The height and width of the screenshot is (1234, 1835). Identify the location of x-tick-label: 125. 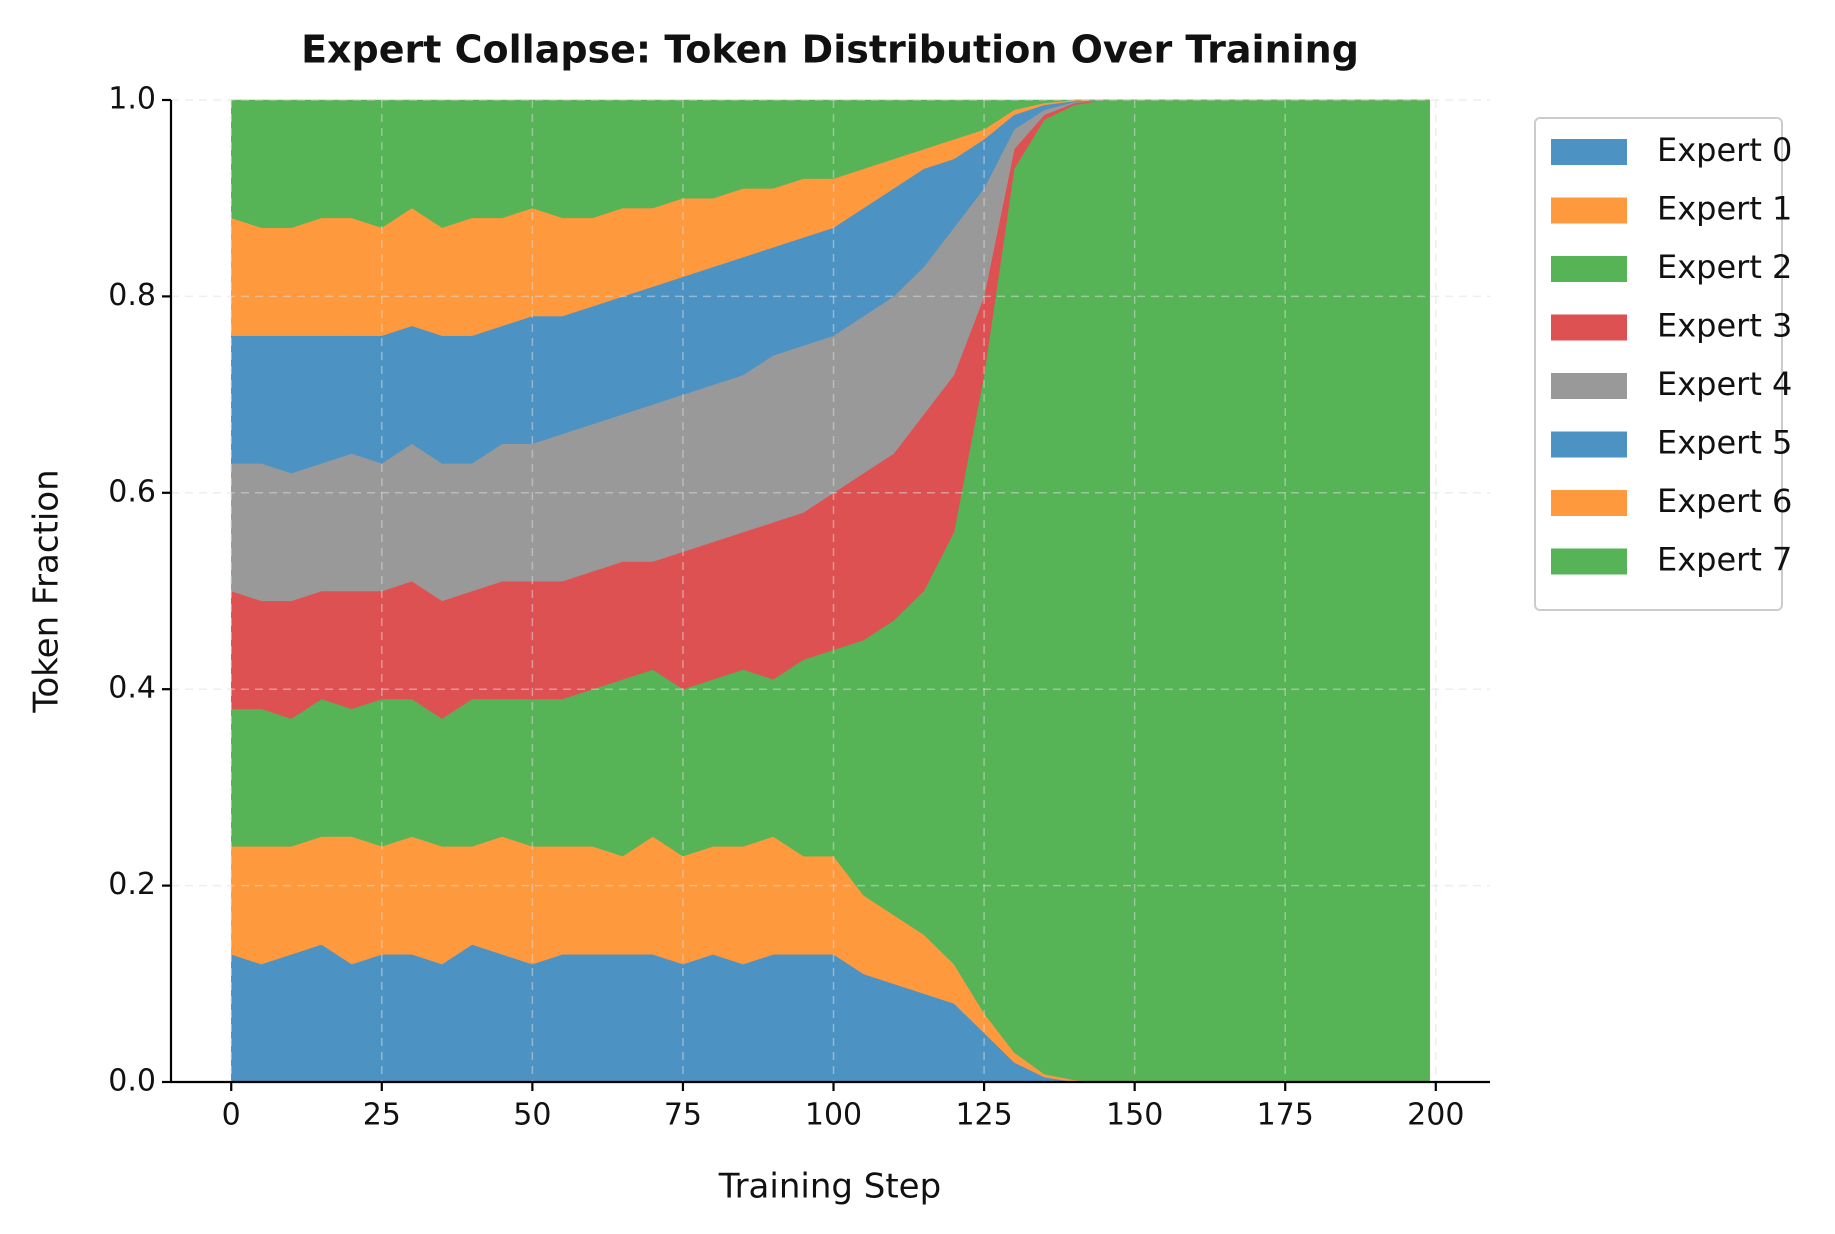
(983, 1115).